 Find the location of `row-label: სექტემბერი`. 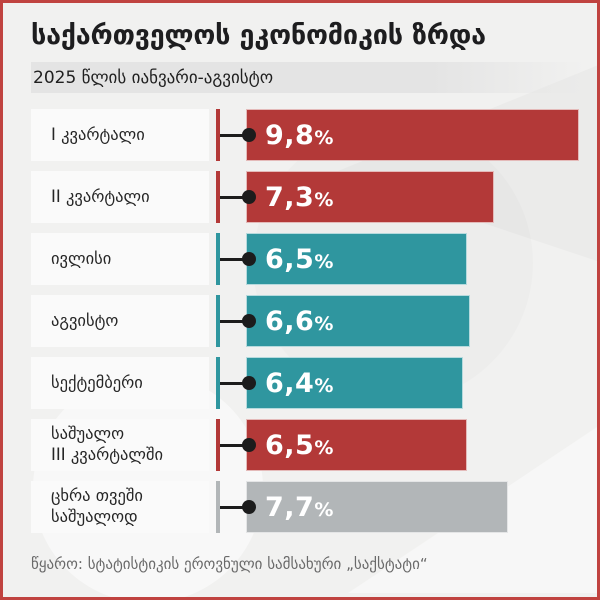

row-label: სექტემბერი is located at coordinates (120, 383).